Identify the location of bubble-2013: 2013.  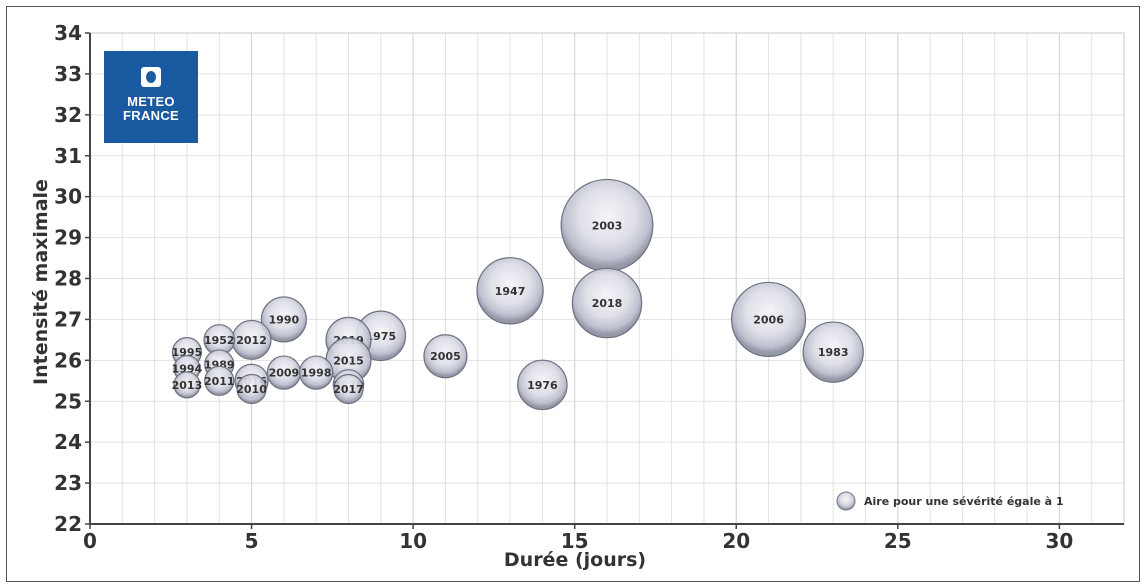
(187, 385).